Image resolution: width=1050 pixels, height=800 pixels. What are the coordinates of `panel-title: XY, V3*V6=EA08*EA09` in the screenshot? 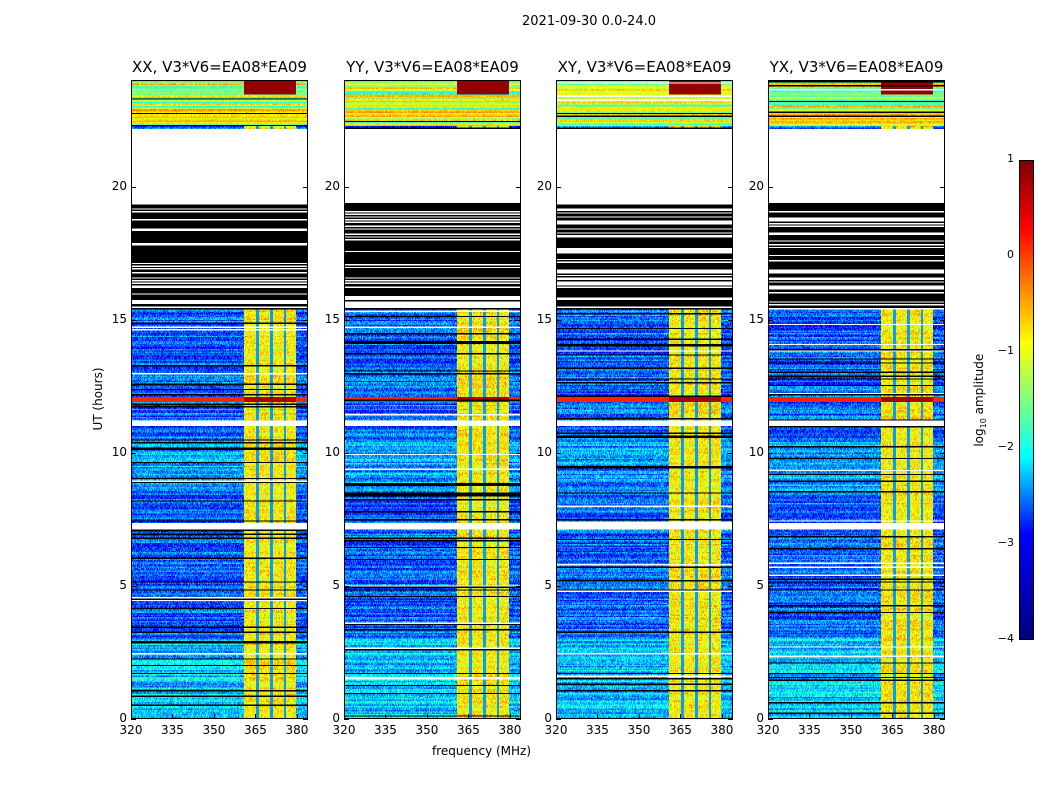 It's located at (644, 67).